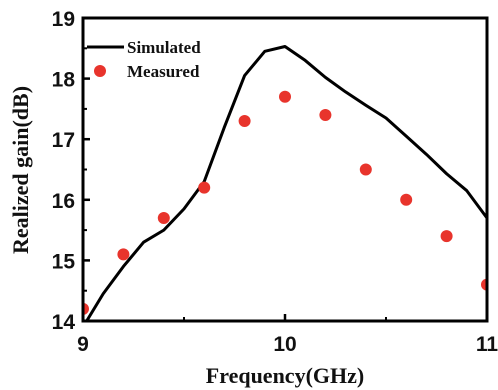  What do you see at coordinates (64, 261) in the screenshot?
I see `y-tick-label: 15` at bounding box center [64, 261].